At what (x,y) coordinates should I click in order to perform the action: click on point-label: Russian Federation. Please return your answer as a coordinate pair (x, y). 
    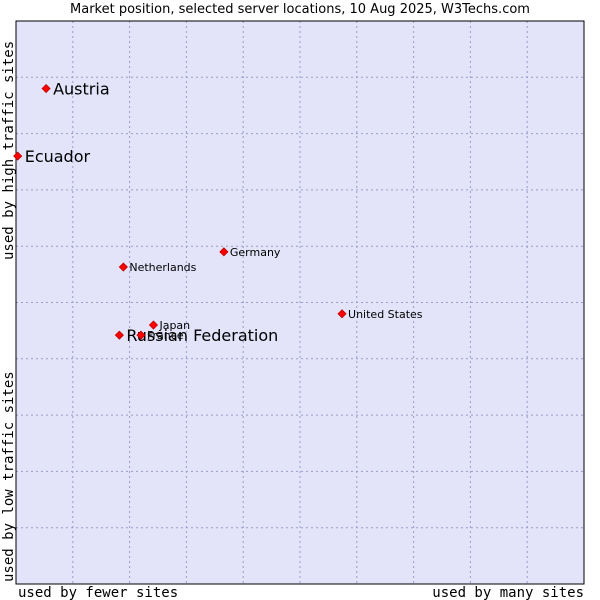
    Looking at the image, I should click on (202, 335).